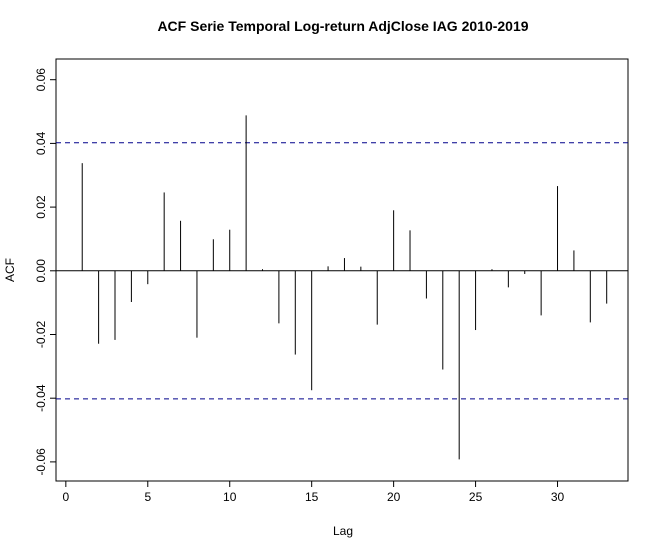  What do you see at coordinates (65, 497) in the screenshot?
I see `x-tick-label: 0` at bounding box center [65, 497].